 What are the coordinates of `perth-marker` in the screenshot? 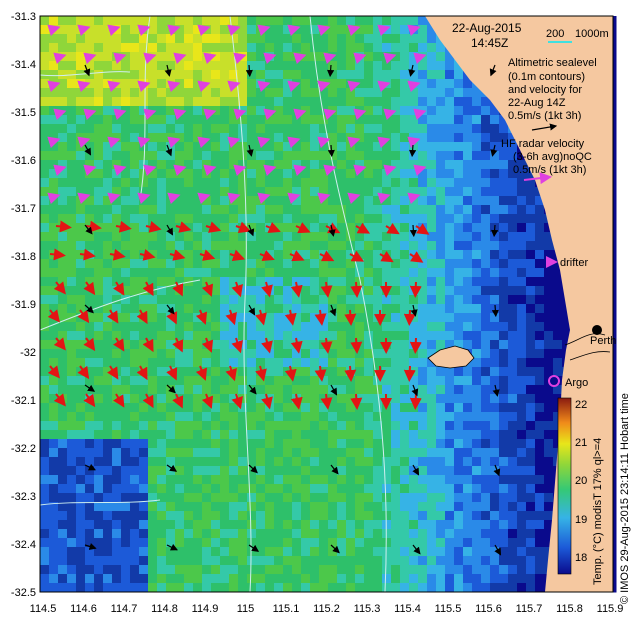 It's located at (597, 330).